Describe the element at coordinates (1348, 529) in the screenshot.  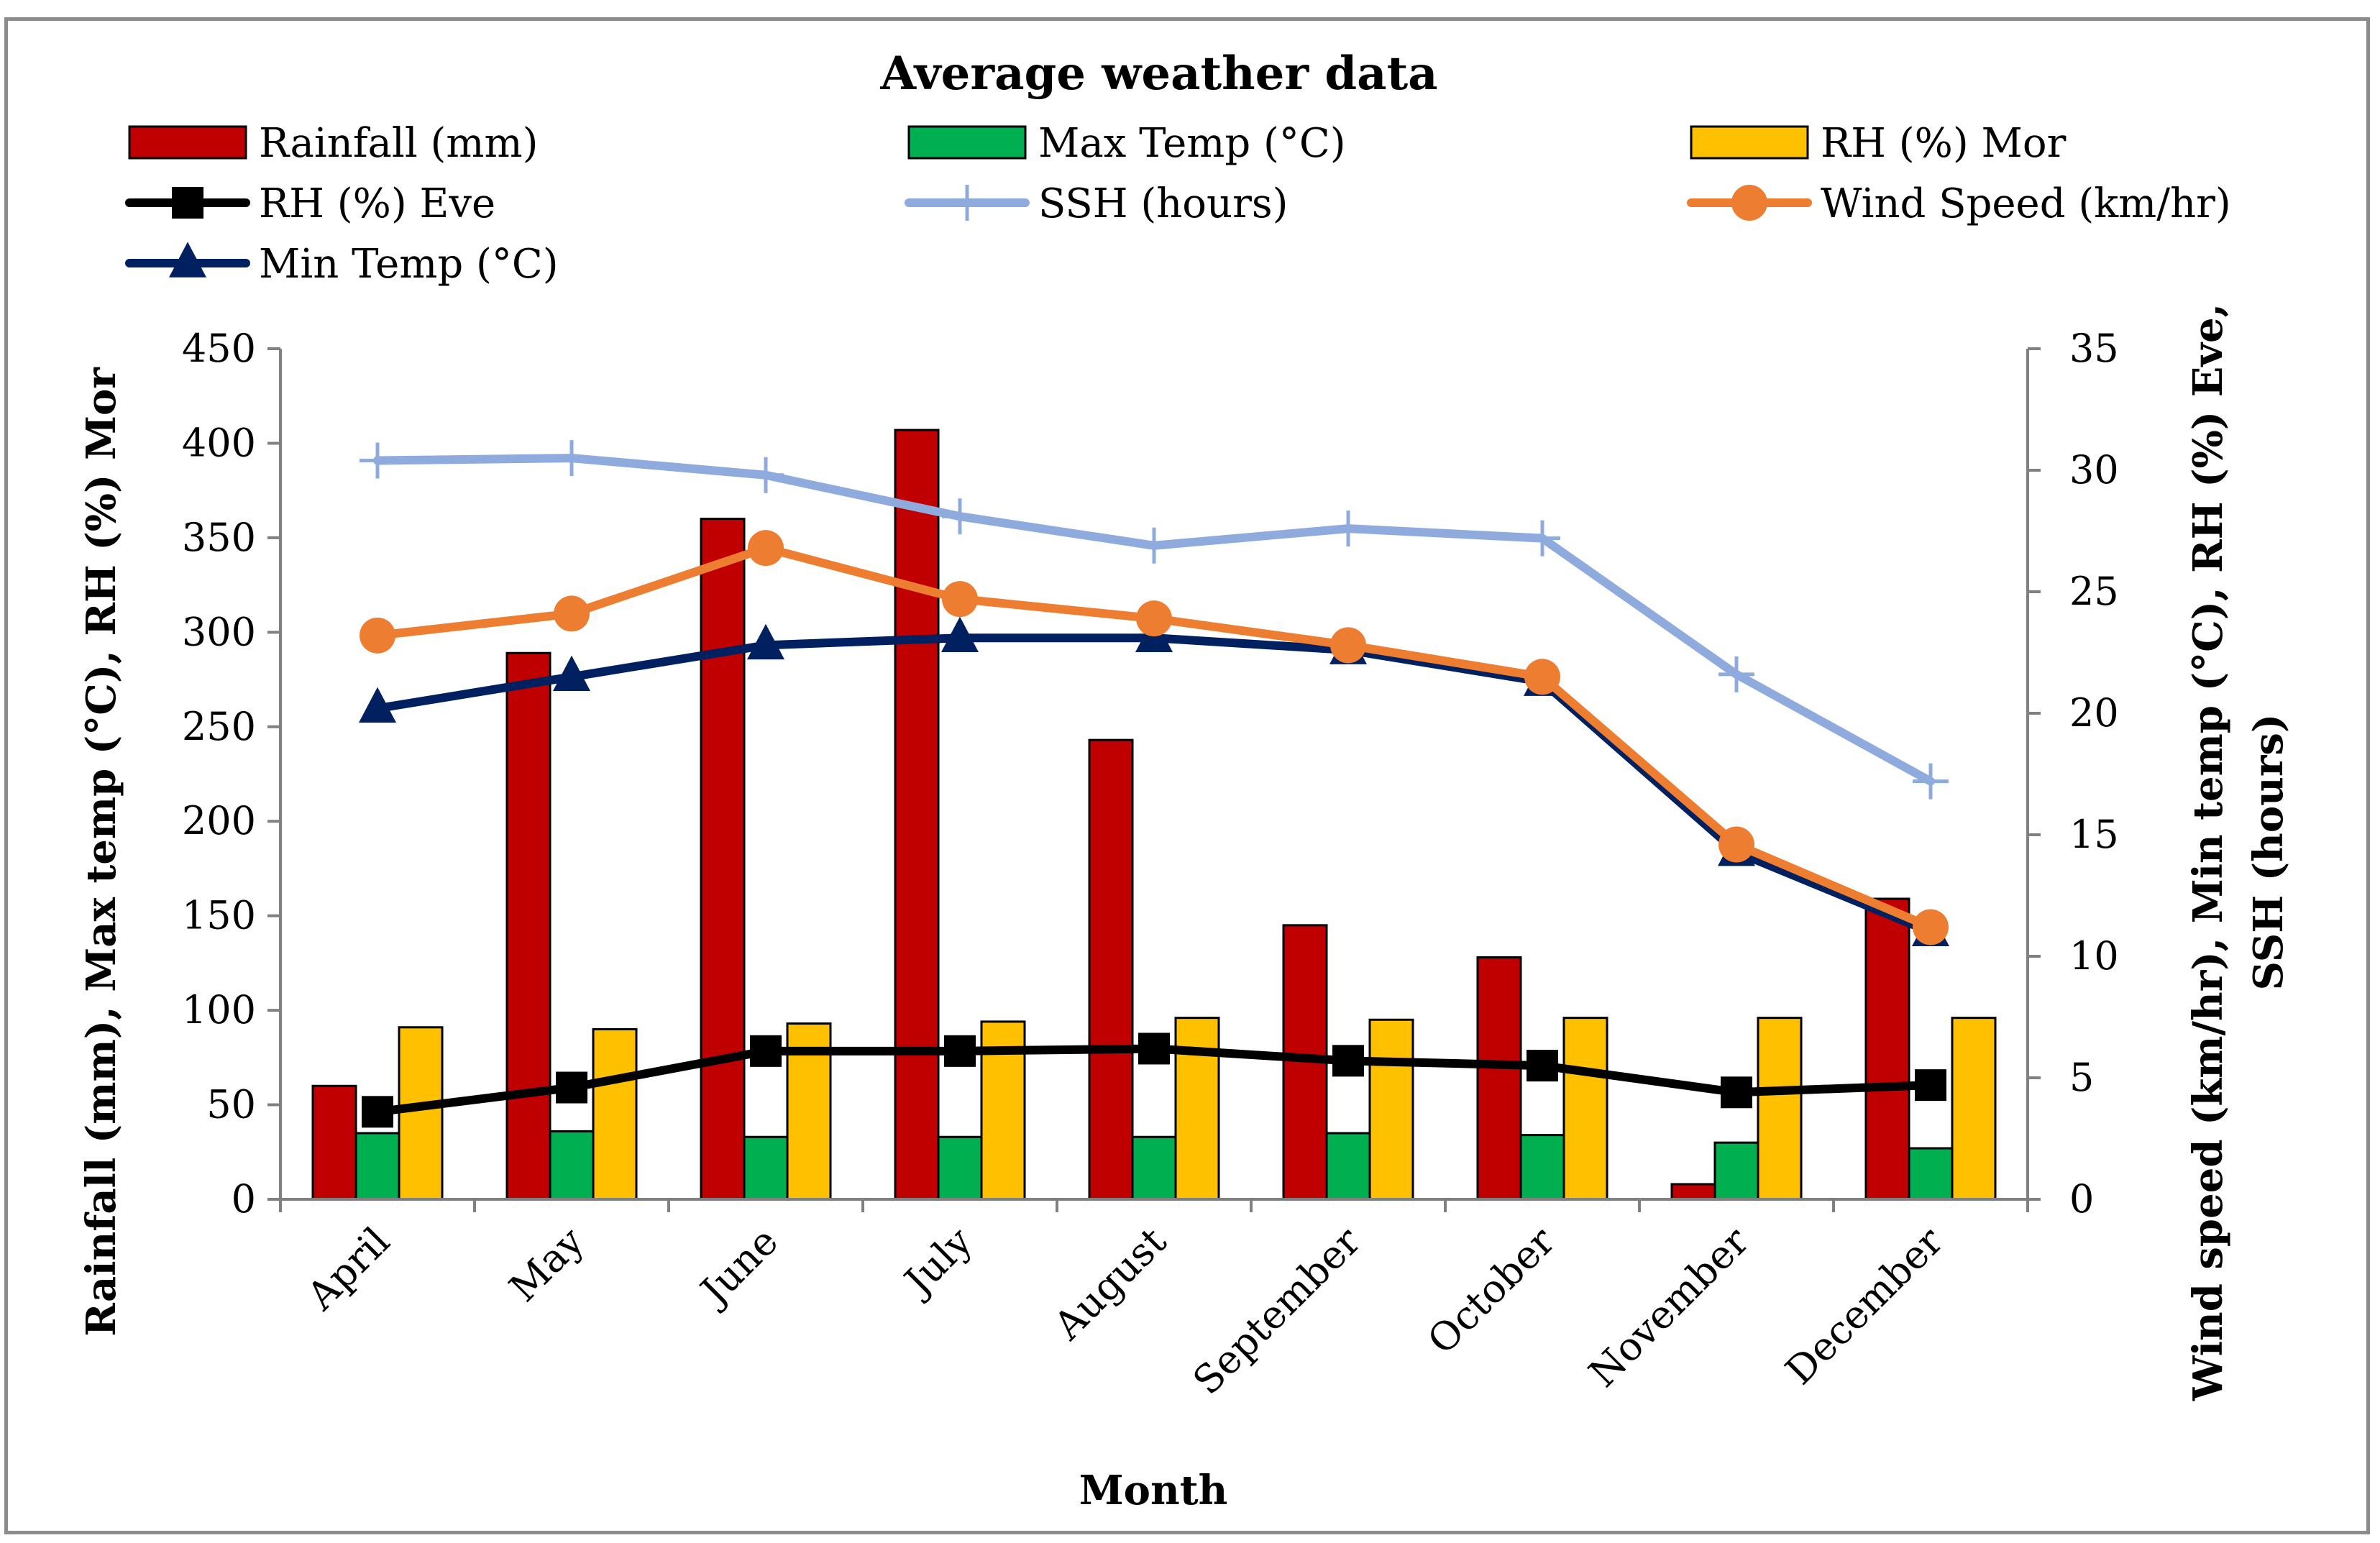
I see `marker-ssh-hours-september` at that location.